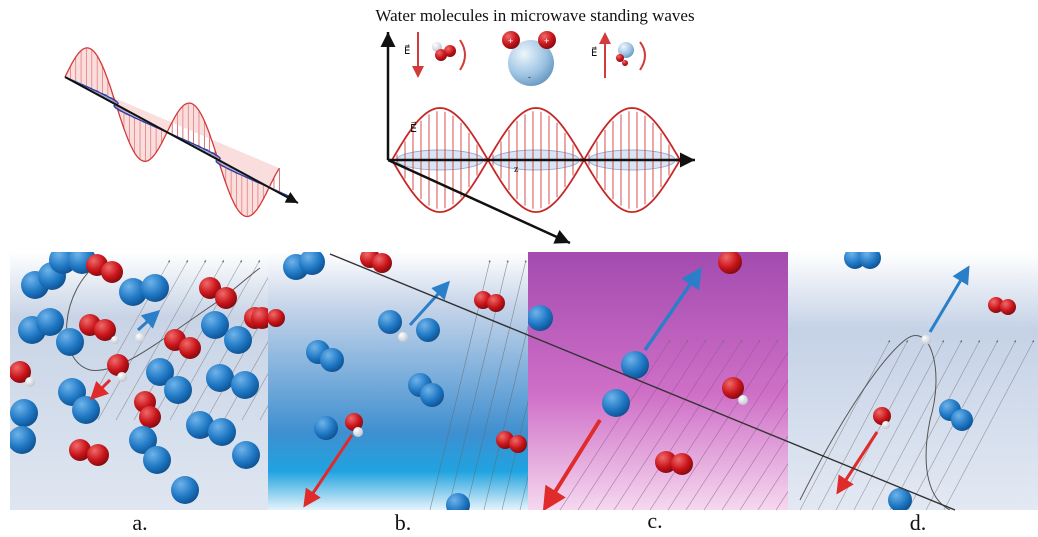 The height and width of the screenshot is (537, 1038). Describe the element at coordinates (913, 381) in the screenshot. I see `panel-d` at that location.